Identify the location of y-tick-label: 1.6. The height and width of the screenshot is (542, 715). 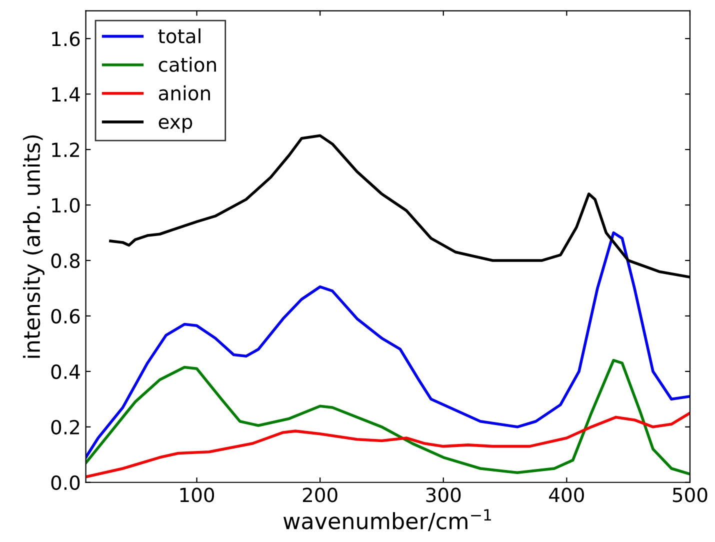
(66, 39).